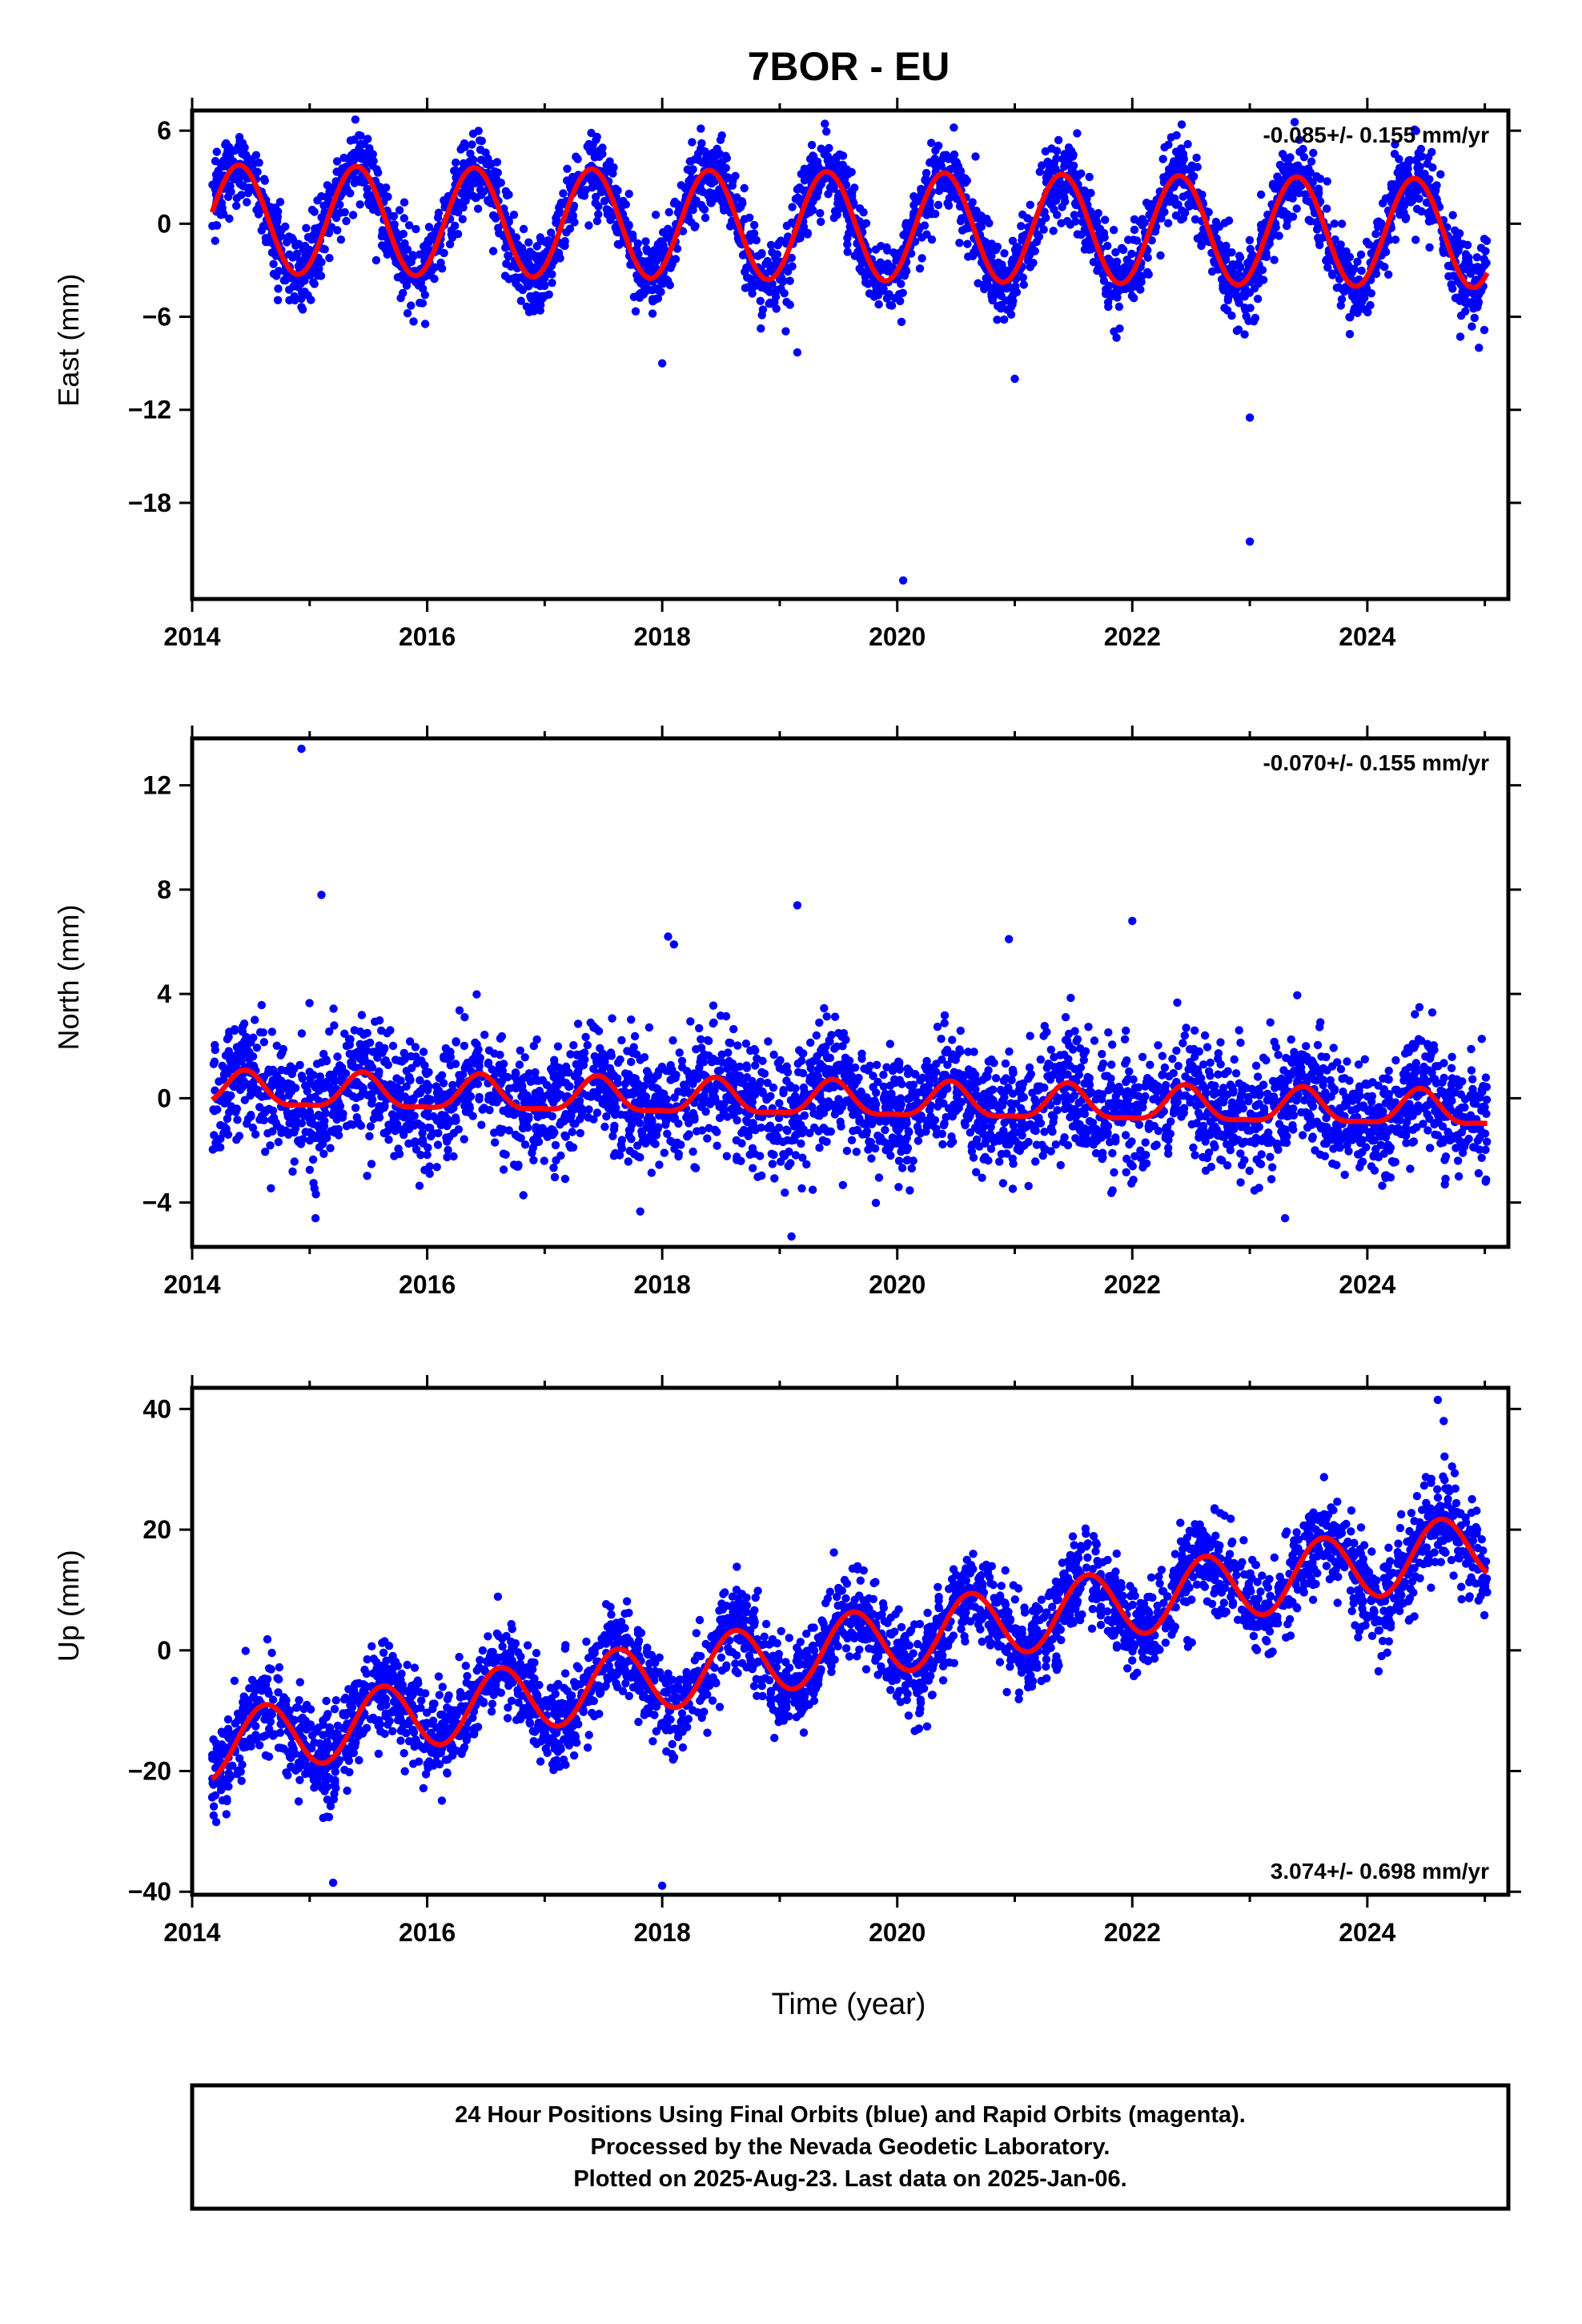 The image size is (1582, 2324). What do you see at coordinates (149, 503) in the screenshot?
I see `y-tick-label: −18` at bounding box center [149, 503].